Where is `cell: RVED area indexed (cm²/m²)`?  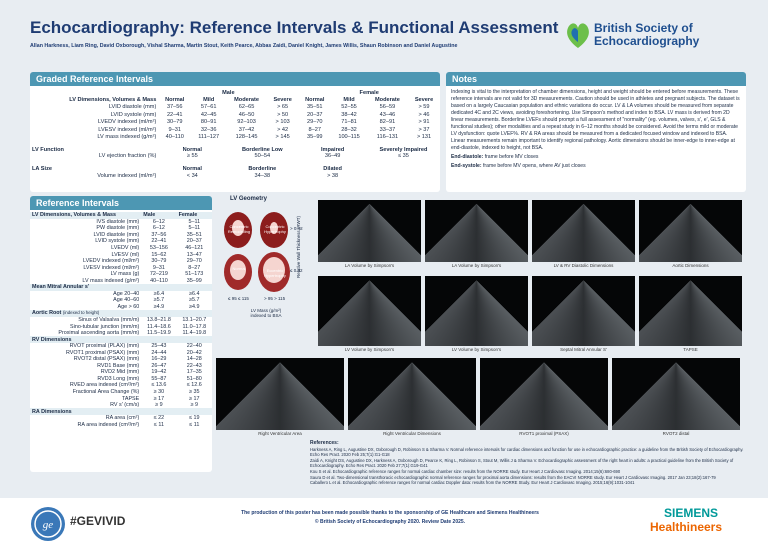 cell: RVED area indexed (cm²/m²) is located at coordinates (104, 385).